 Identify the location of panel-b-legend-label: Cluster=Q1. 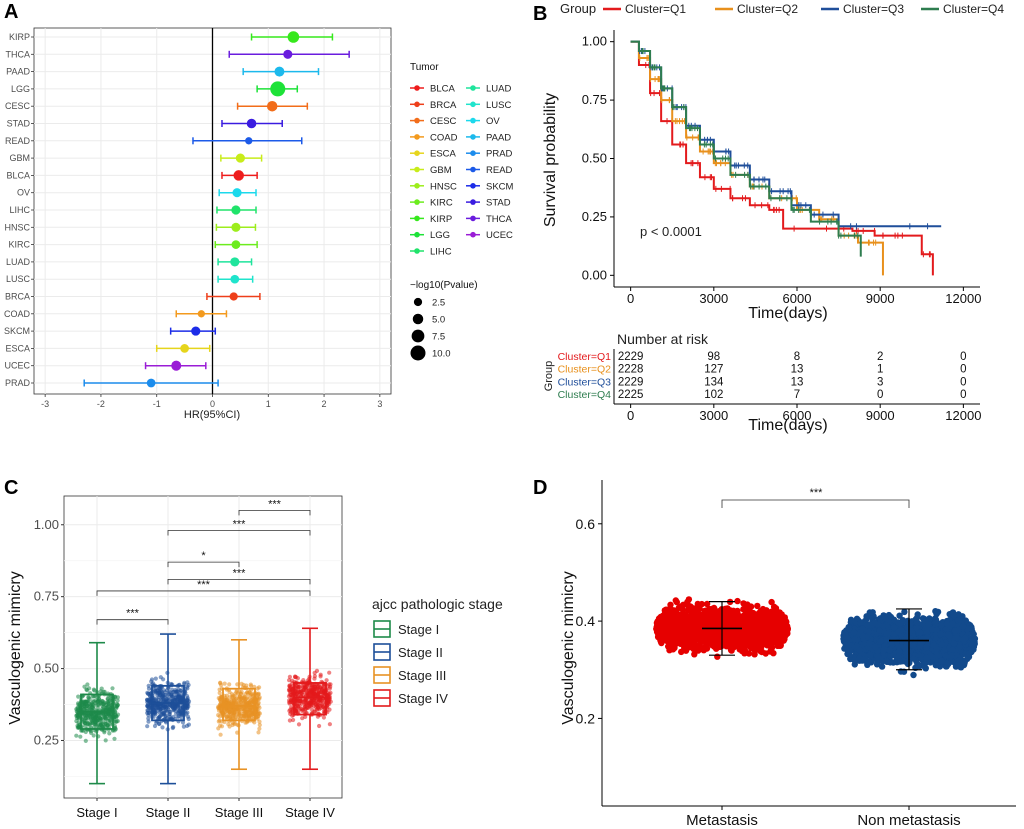
(655, 9).